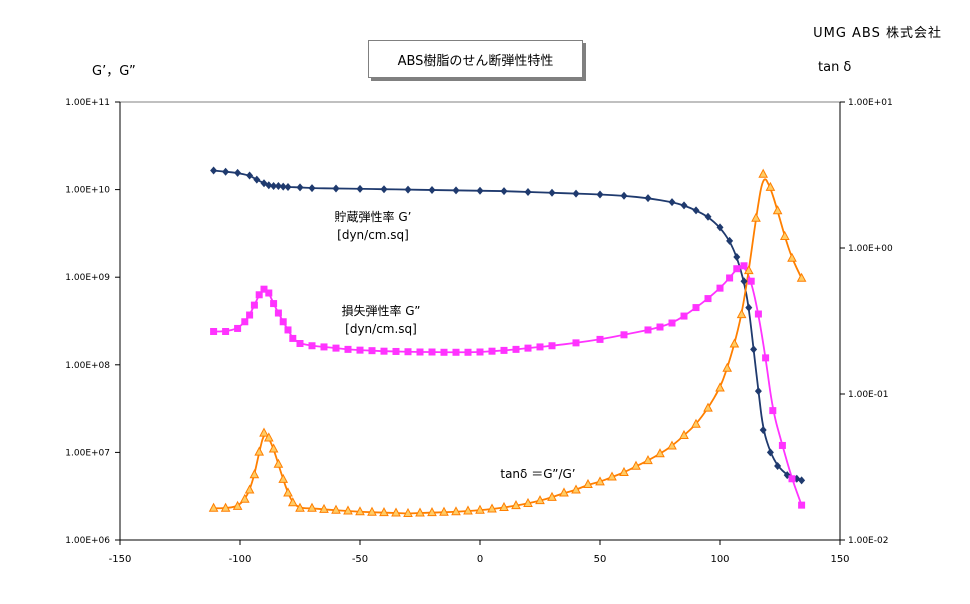 The image size is (970, 604). Describe the element at coordinates (381, 329) in the screenshot. I see `annotation-loss: [dyn/cm.sq]` at that location.